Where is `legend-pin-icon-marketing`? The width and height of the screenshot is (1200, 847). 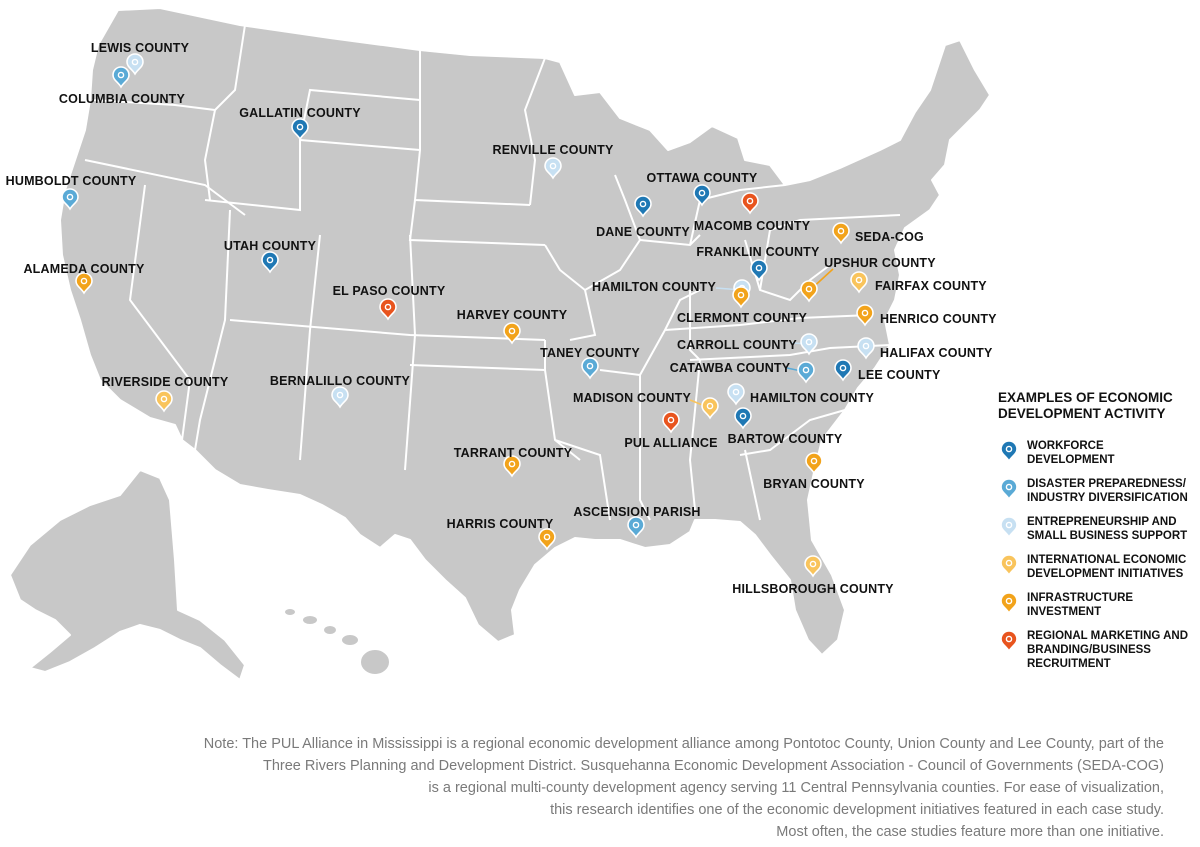 legend-pin-icon-marketing is located at coordinates (1009, 641).